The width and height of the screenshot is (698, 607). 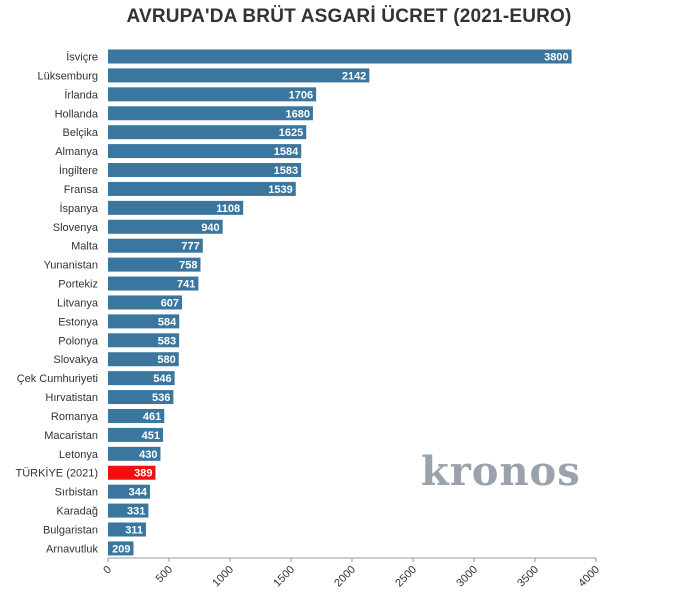 What do you see at coordinates (167, 322) in the screenshot?
I see `data-label: 584` at bounding box center [167, 322].